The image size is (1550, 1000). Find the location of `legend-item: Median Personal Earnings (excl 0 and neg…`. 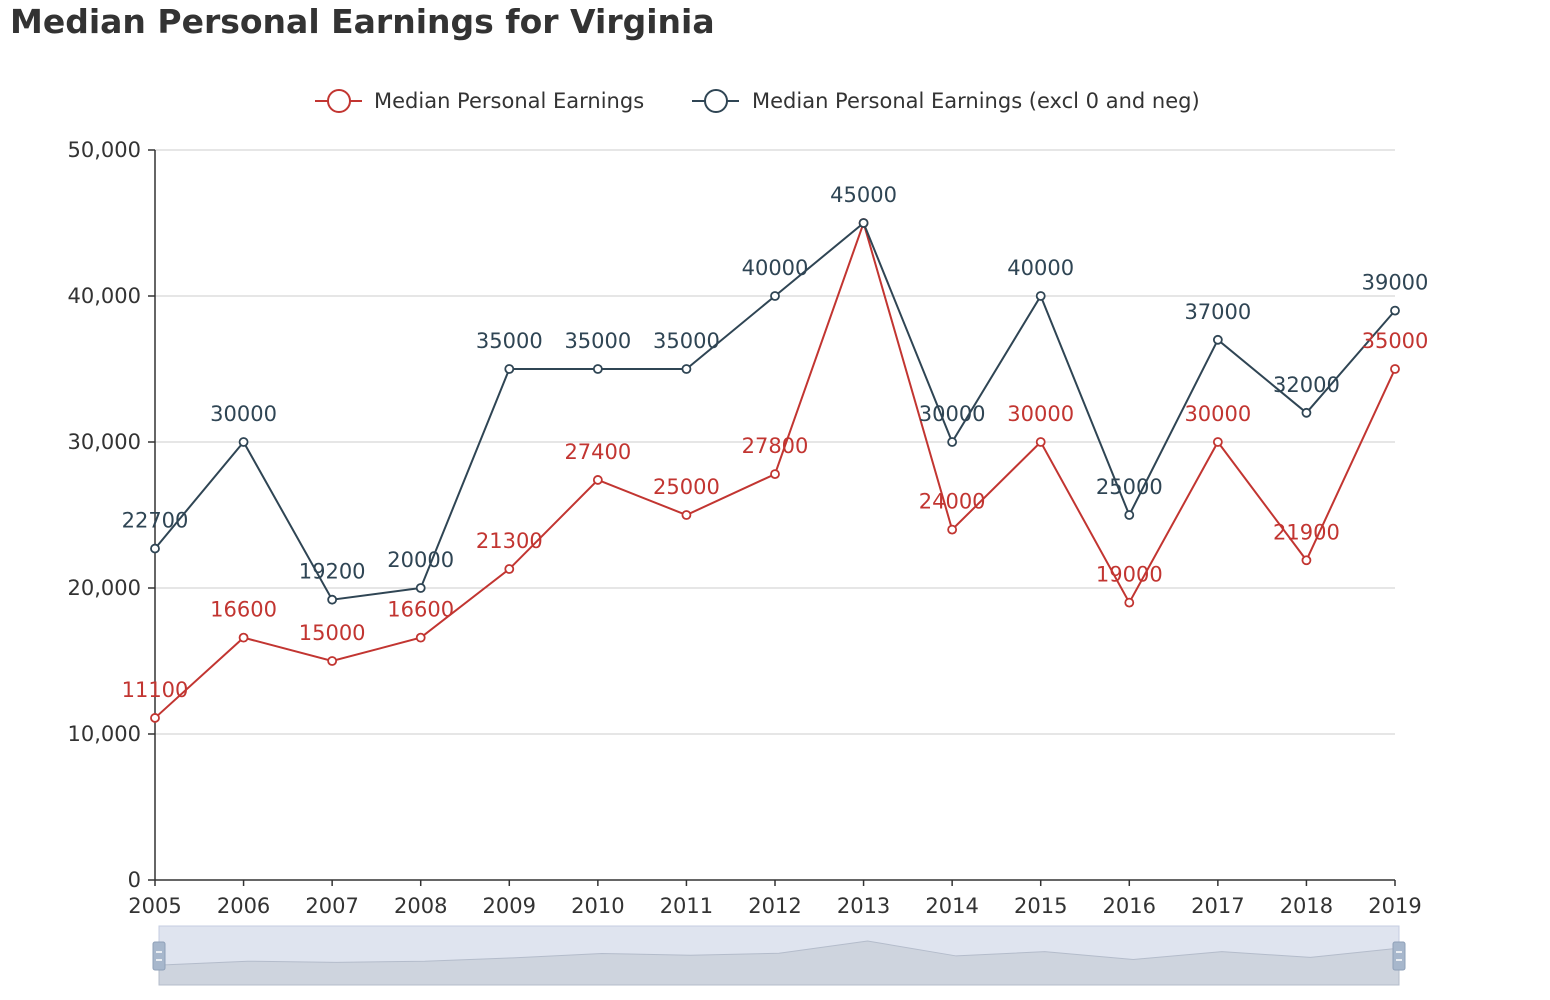

legend-item: Median Personal Earnings (excl 0 and neg… is located at coordinates (946, 101).